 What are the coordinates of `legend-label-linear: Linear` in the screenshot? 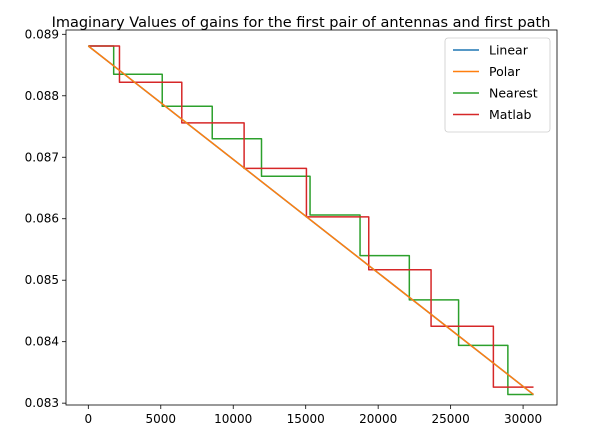 It's located at (509, 50).